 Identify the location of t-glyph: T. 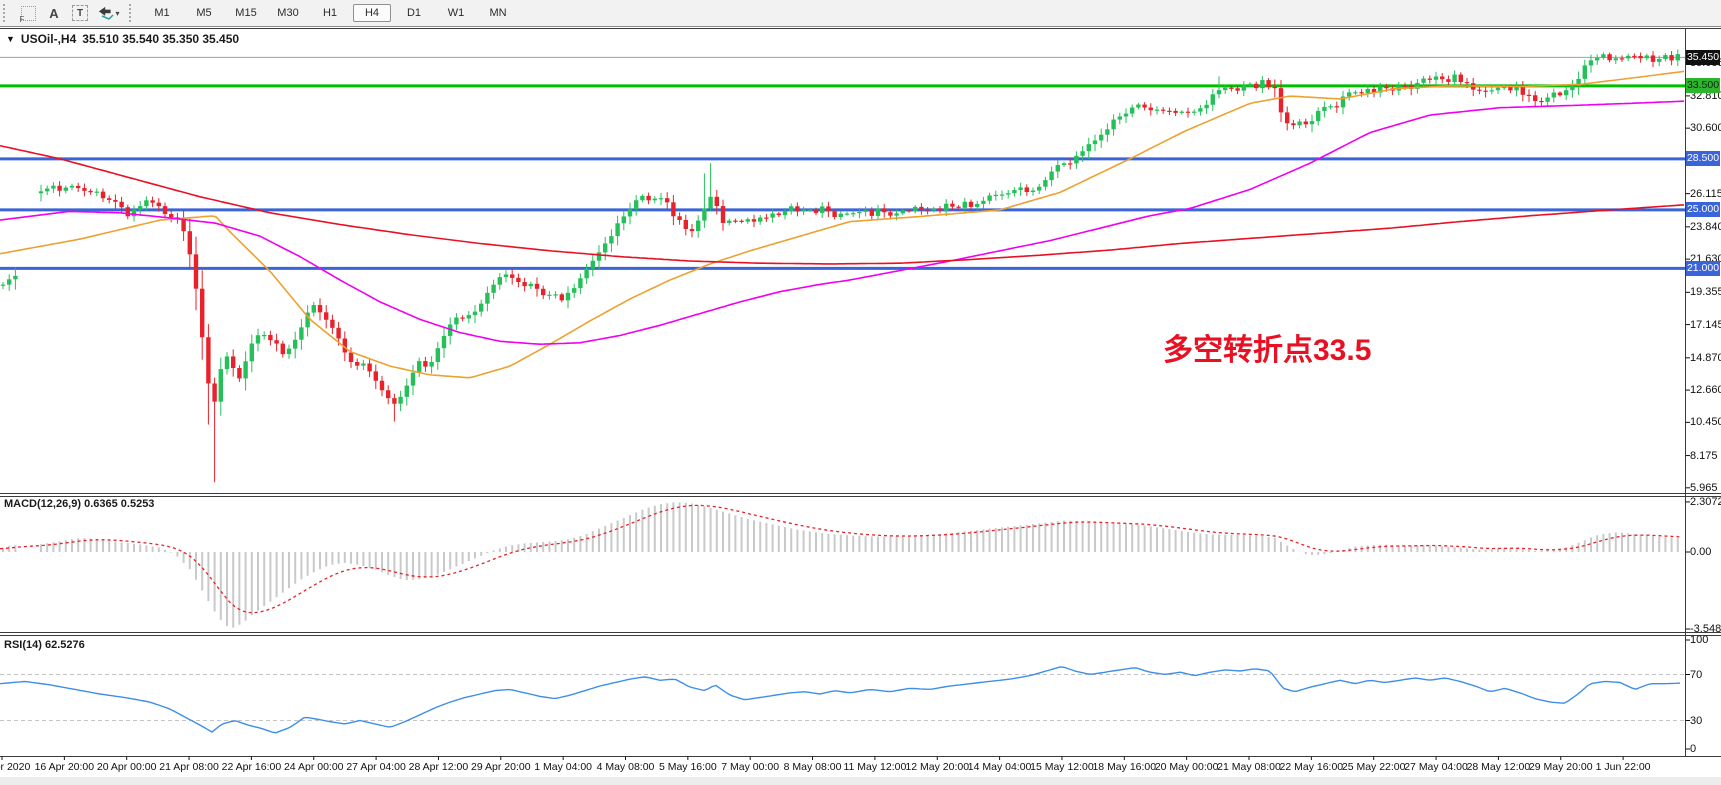
(80, 13).